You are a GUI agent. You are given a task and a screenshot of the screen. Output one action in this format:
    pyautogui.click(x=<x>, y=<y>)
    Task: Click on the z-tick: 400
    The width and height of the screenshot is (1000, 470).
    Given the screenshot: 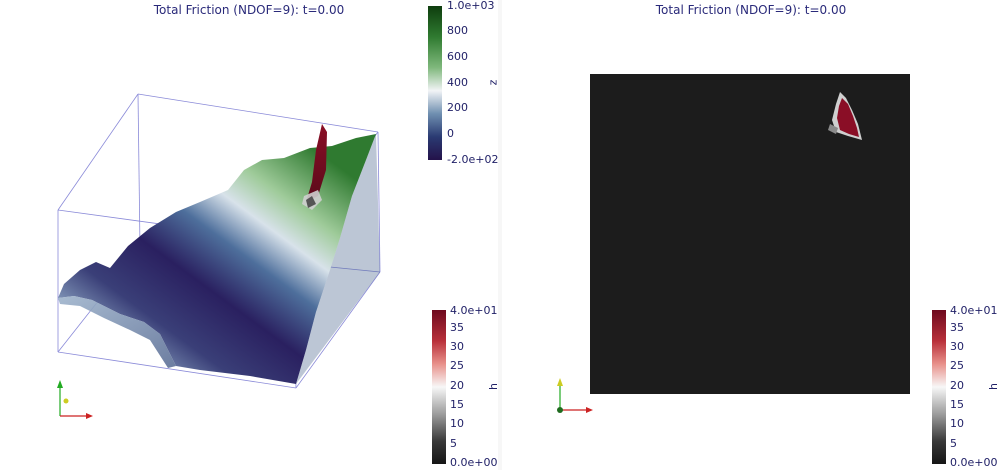 What is the action you would take?
    pyautogui.click(x=457, y=82)
    